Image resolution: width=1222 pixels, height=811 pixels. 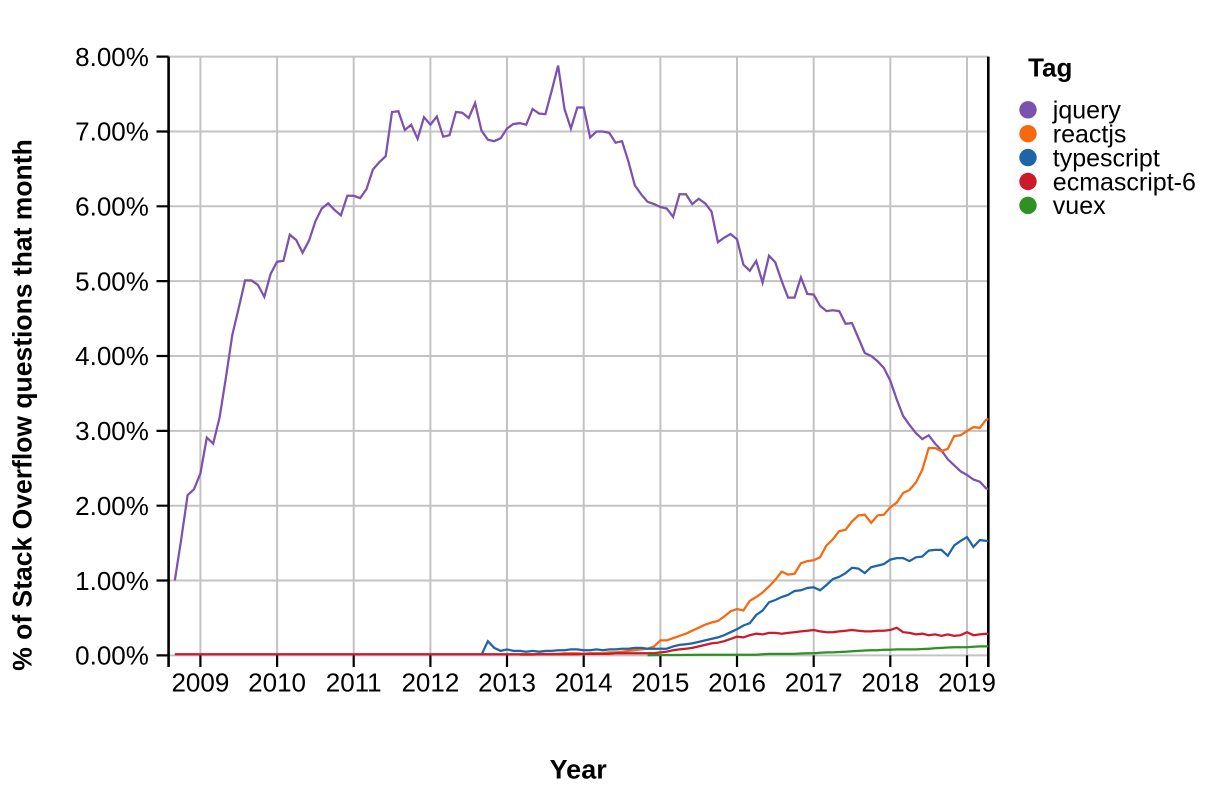 I want to click on svg-text: 1.00%, so click(x=112, y=581).